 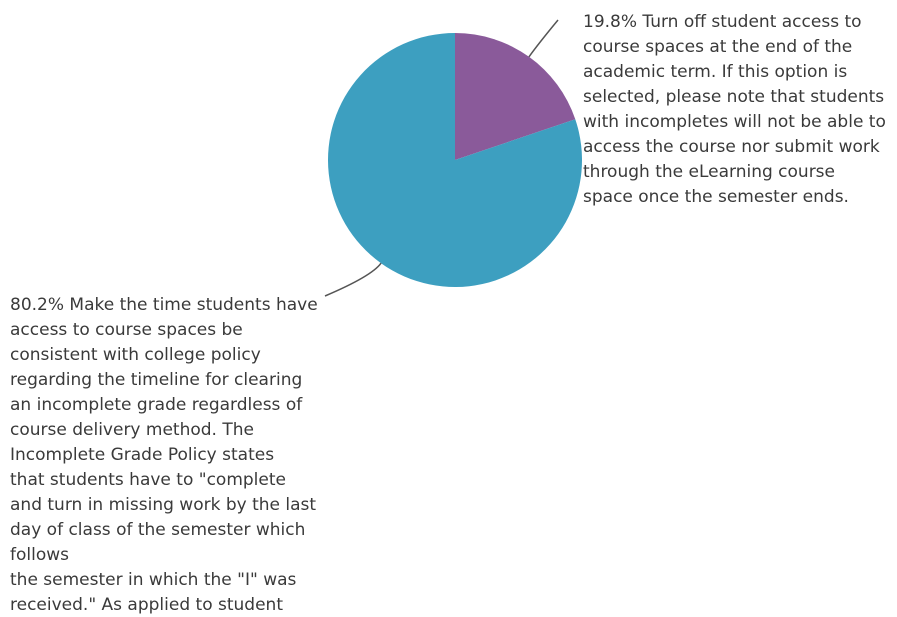 What do you see at coordinates (156, 380) in the screenshot?
I see `label-line: regarding the timeline for clearing` at bounding box center [156, 380].